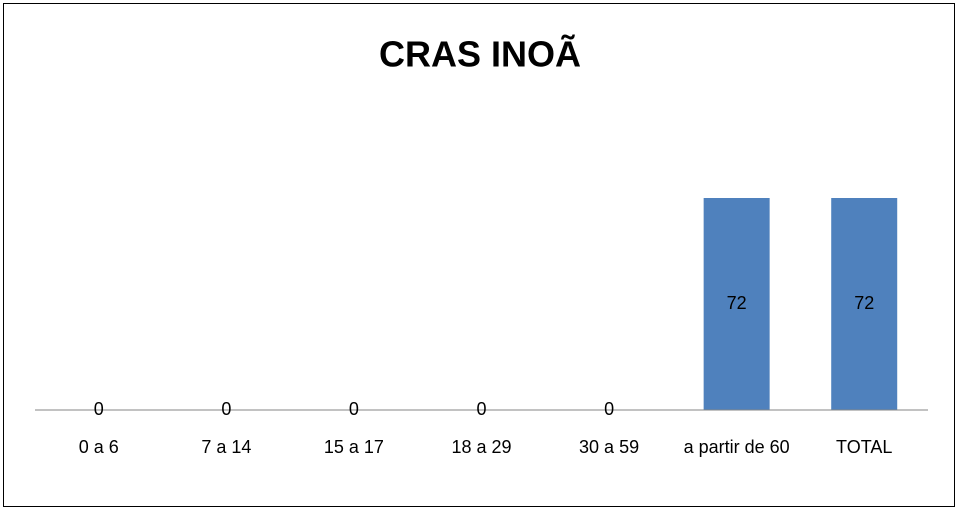  What do you see at coordinates (481, 447) in the screenshot?
I see `x-tick-label: 18 a 29` at bounding box center [481, 447].